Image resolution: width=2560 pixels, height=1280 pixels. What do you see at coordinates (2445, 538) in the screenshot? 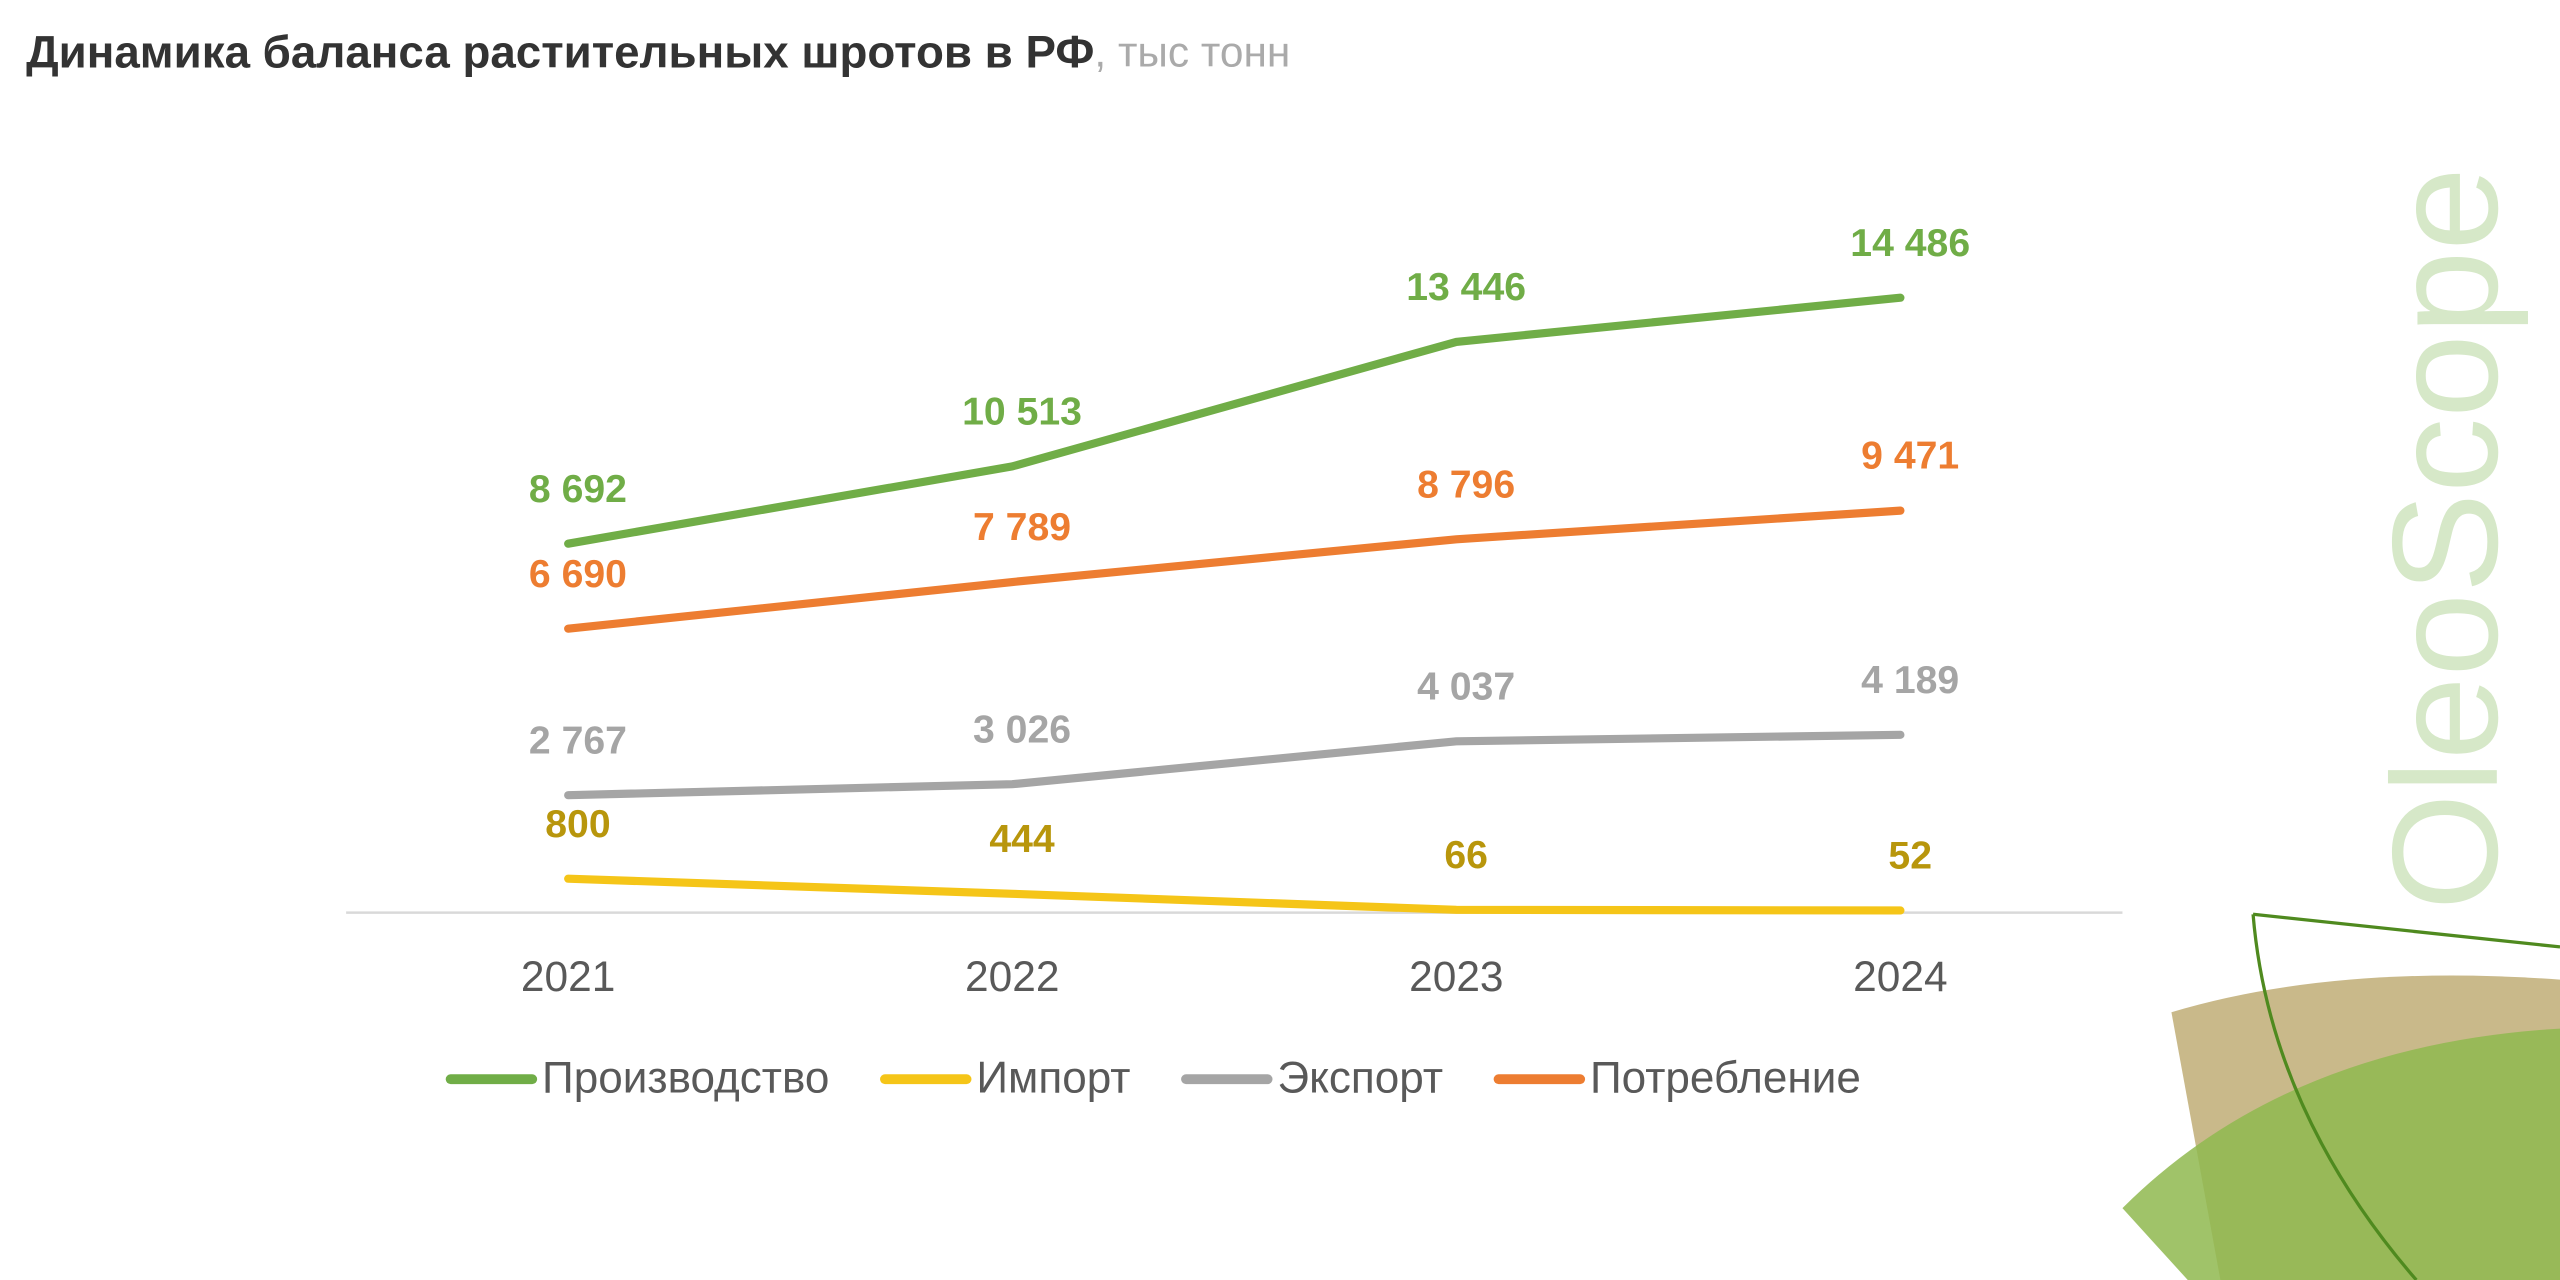
I see `brand: OleoScope` at bounding box center [2445, 538].